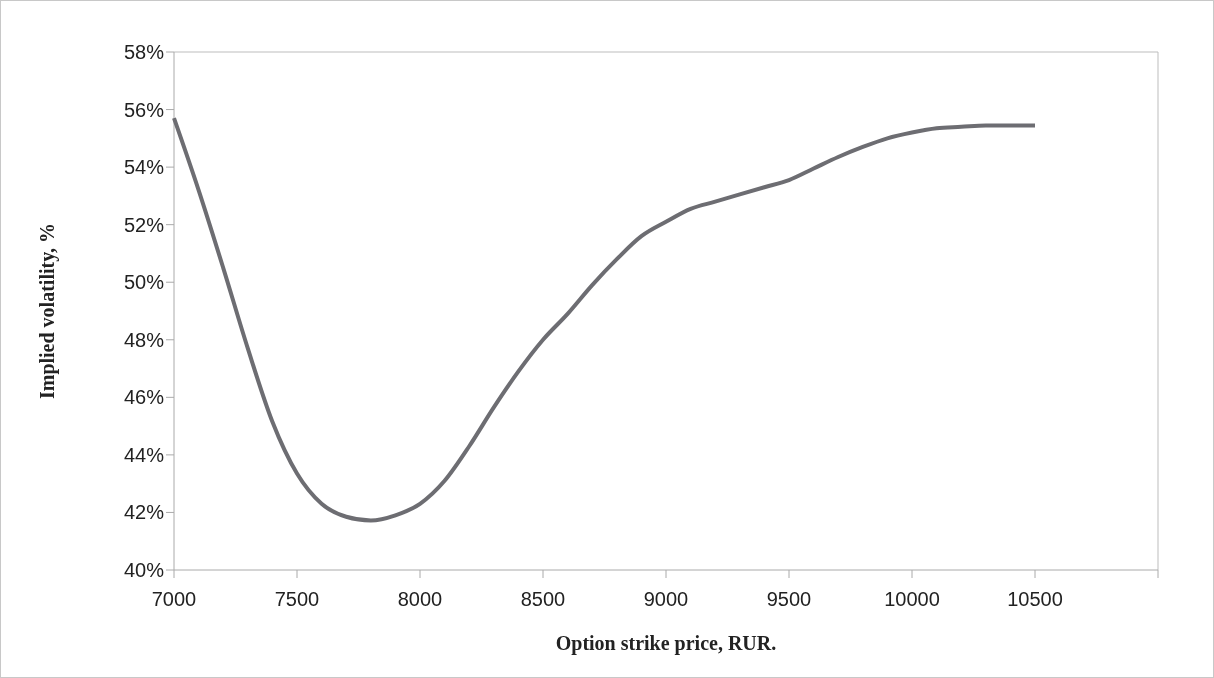  I want to click on y-tick-label: 42%, so click(144, 512).